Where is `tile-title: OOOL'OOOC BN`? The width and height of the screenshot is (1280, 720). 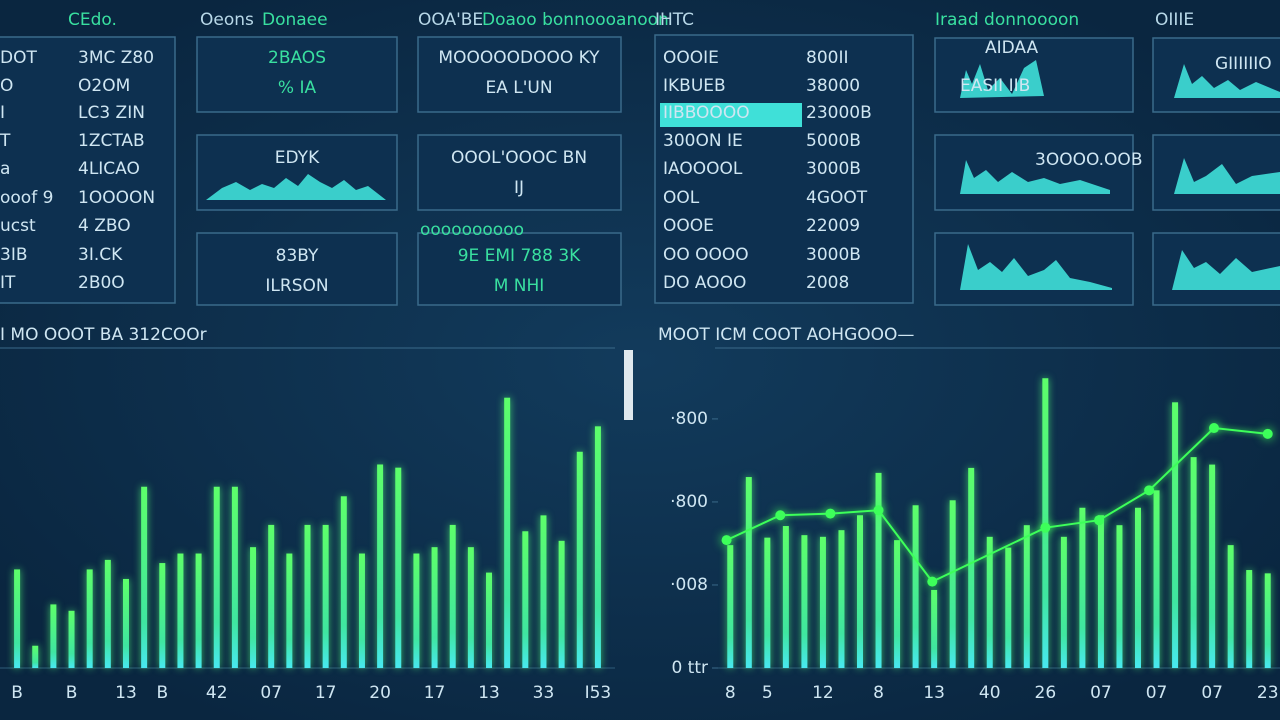 tile-title: OOOL'OOOC BN is located at coordinates (519, 158).